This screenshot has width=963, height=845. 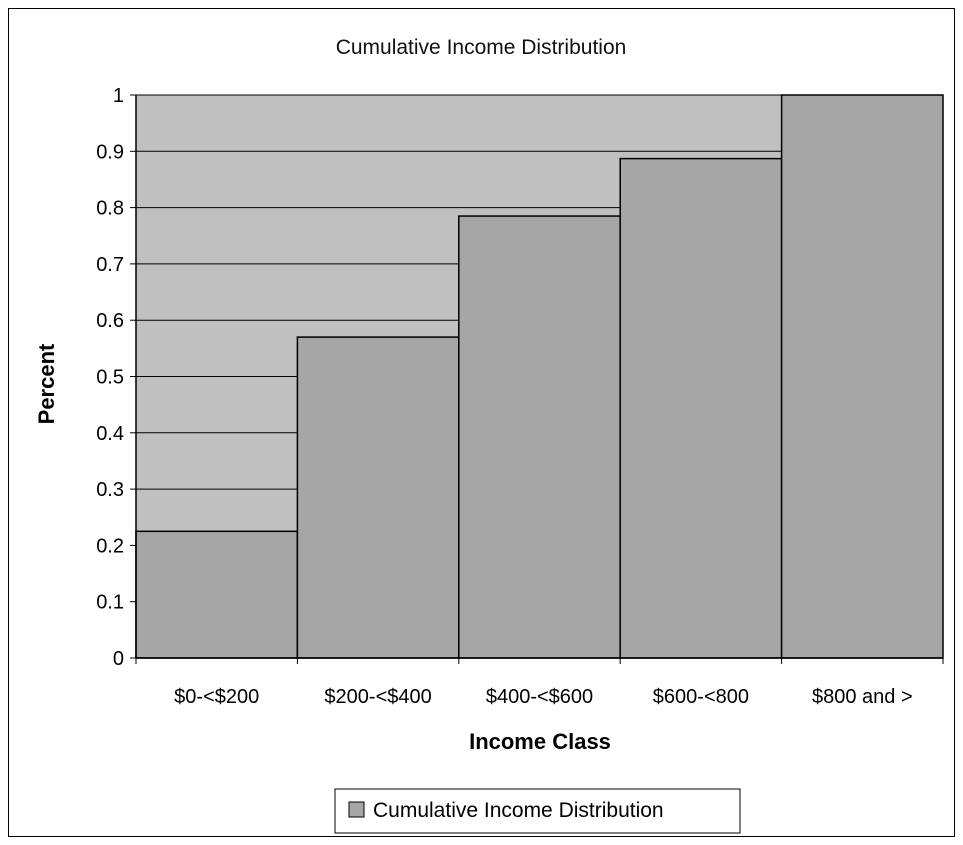 What do you see at coordinates (539, 697) in the screenshot?
I see `x-tick-label: $400-<$600` at bounding box center [539, 697].